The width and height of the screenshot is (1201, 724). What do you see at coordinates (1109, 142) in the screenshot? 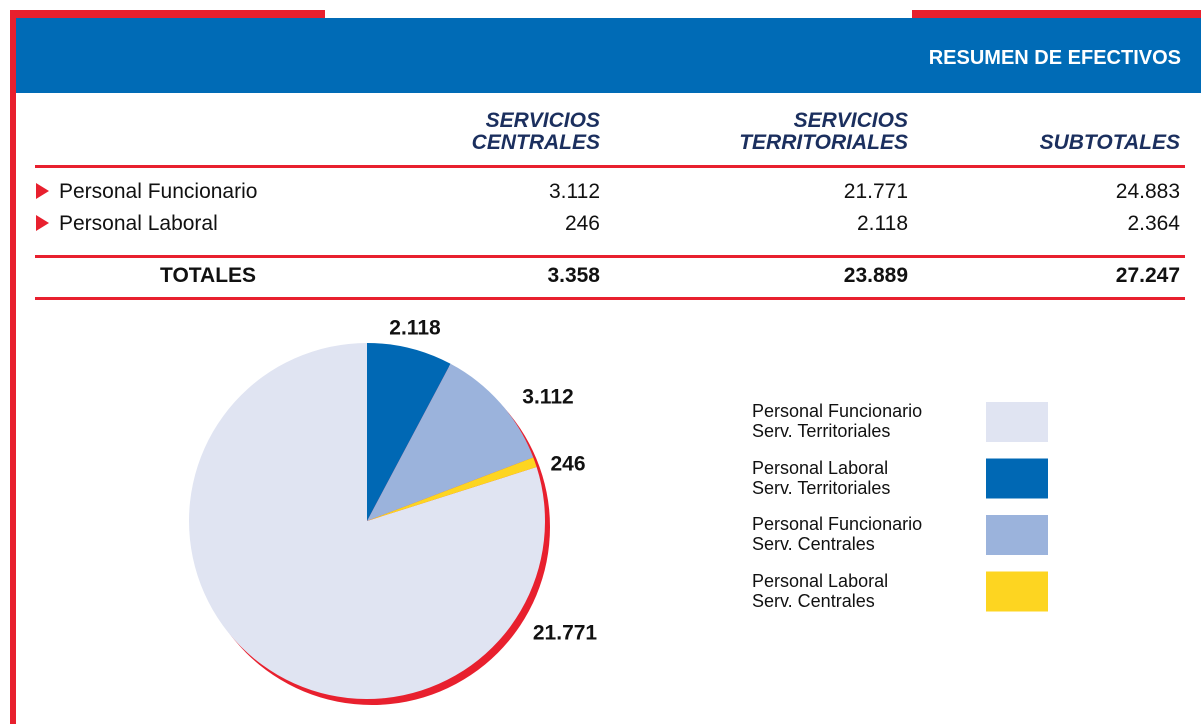
I see `column-header: SUBTOTALES` at bounding box center [1109, 142].